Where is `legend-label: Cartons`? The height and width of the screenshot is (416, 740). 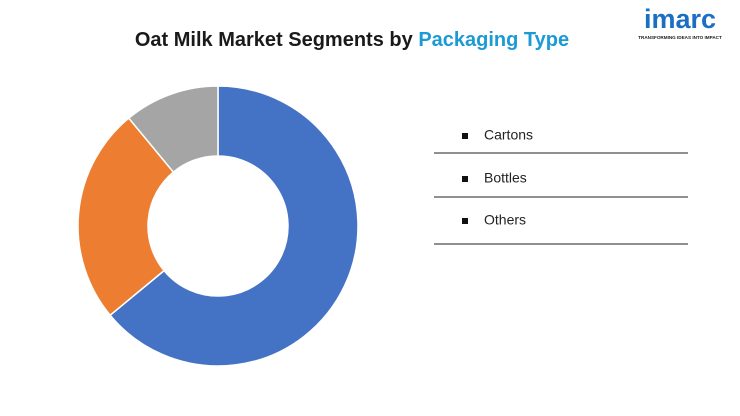
legend-label: Cartons is located at coordinates (508, 135).